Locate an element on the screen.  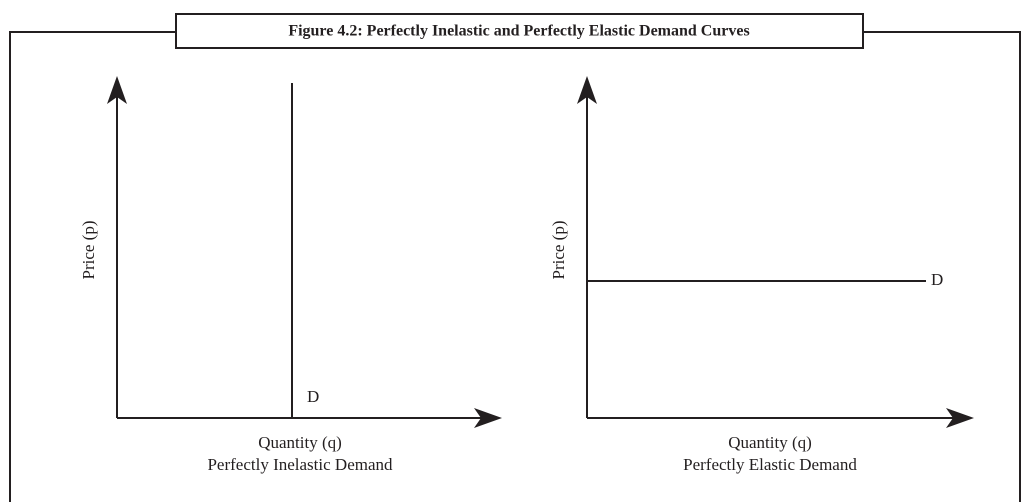
title-box is located at coordinates (519, 31).